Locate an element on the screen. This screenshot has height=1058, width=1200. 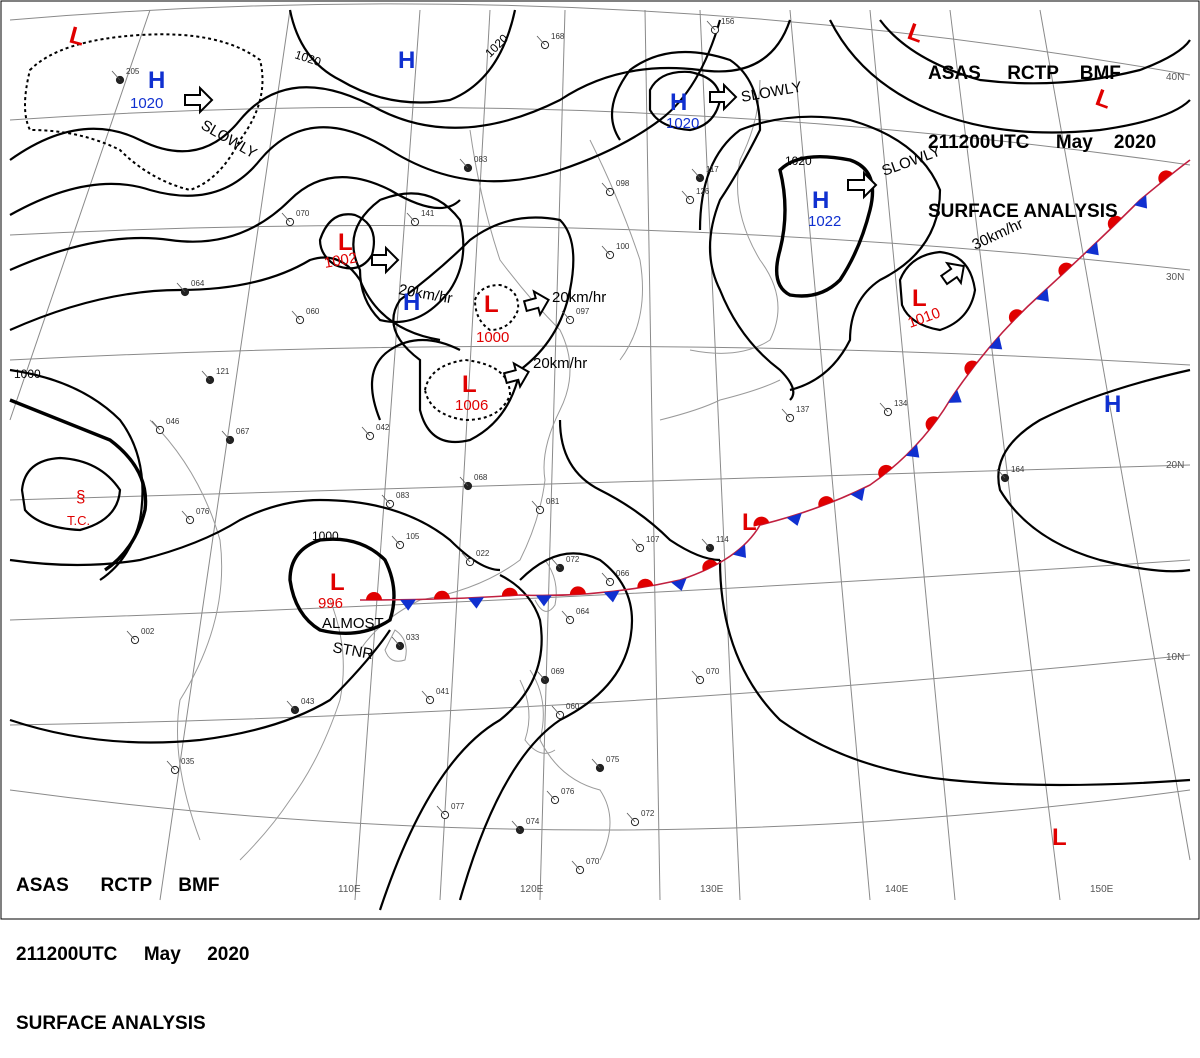
header-top-line2: 211200UTC May 2020 is located at coordinates (1042, 142).